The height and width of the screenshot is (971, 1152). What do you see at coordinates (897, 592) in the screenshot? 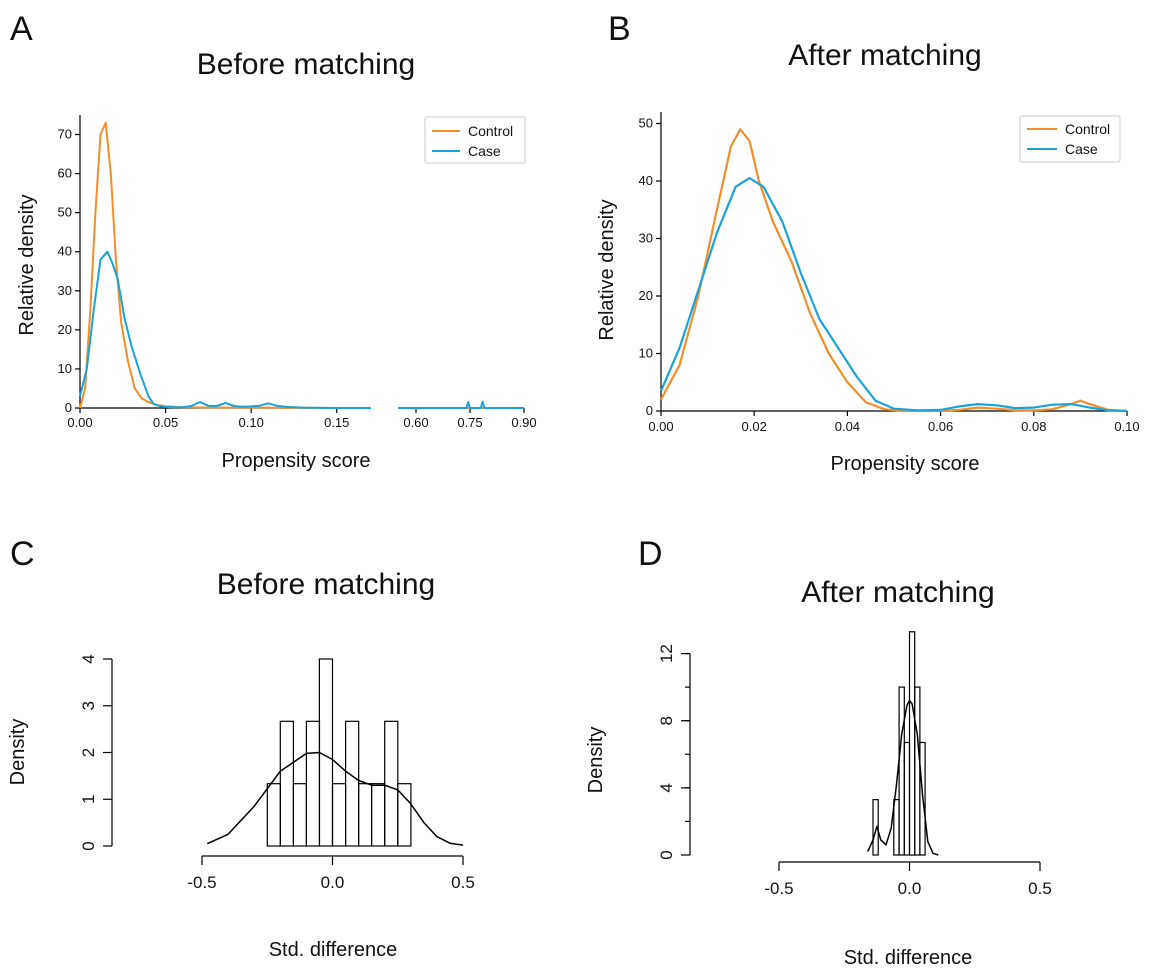
I see `chart-d-title: After matching` at bounding box center [897, 592].